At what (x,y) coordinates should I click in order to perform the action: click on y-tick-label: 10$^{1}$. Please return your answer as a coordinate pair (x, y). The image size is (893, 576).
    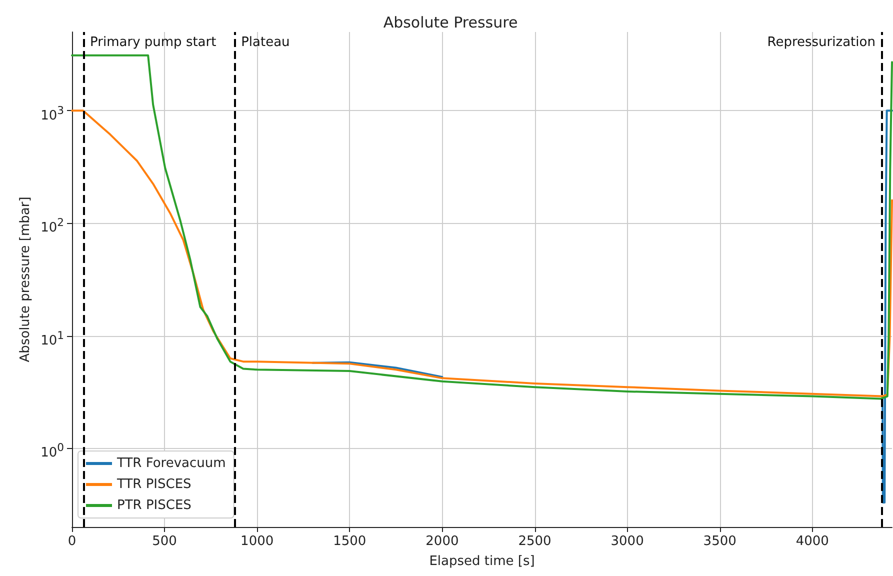
    Looking at the image, I should click on (52, 339).